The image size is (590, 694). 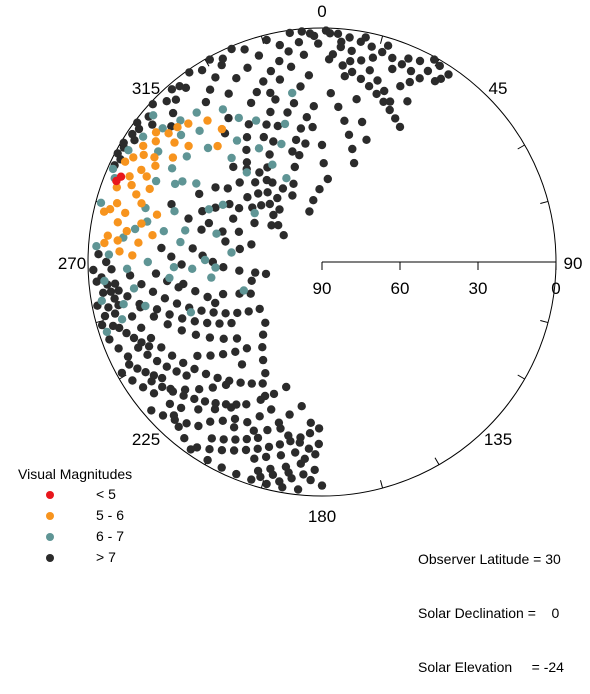 I want to click on latitude-row: Observer Latitude = 30, so click(x=491, y=559).